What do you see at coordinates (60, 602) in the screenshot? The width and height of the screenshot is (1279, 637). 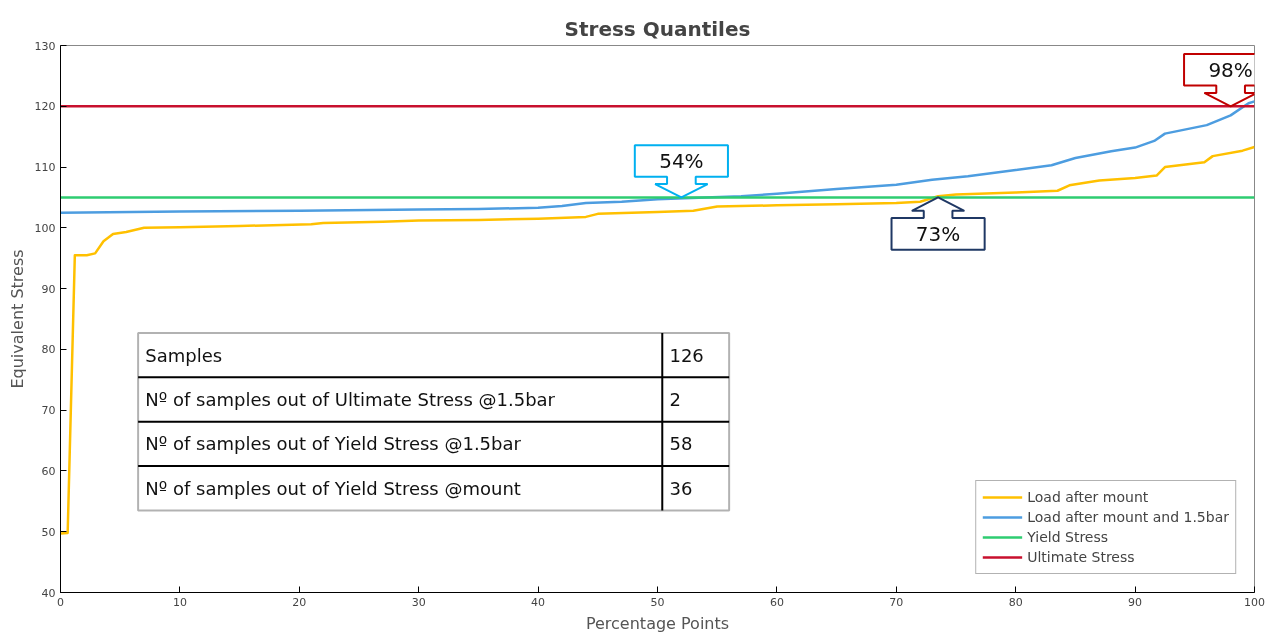 I see `x-tick-label: 0` at bounding box center [60, 602].